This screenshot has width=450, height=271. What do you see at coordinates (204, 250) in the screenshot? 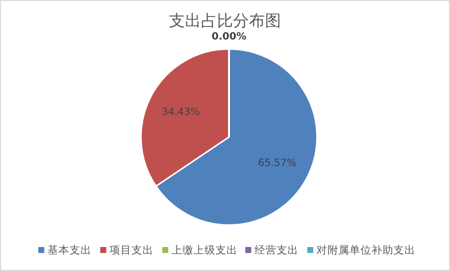
I see `legend-label: 上缴上级支出` at bounding box center [204, 250].